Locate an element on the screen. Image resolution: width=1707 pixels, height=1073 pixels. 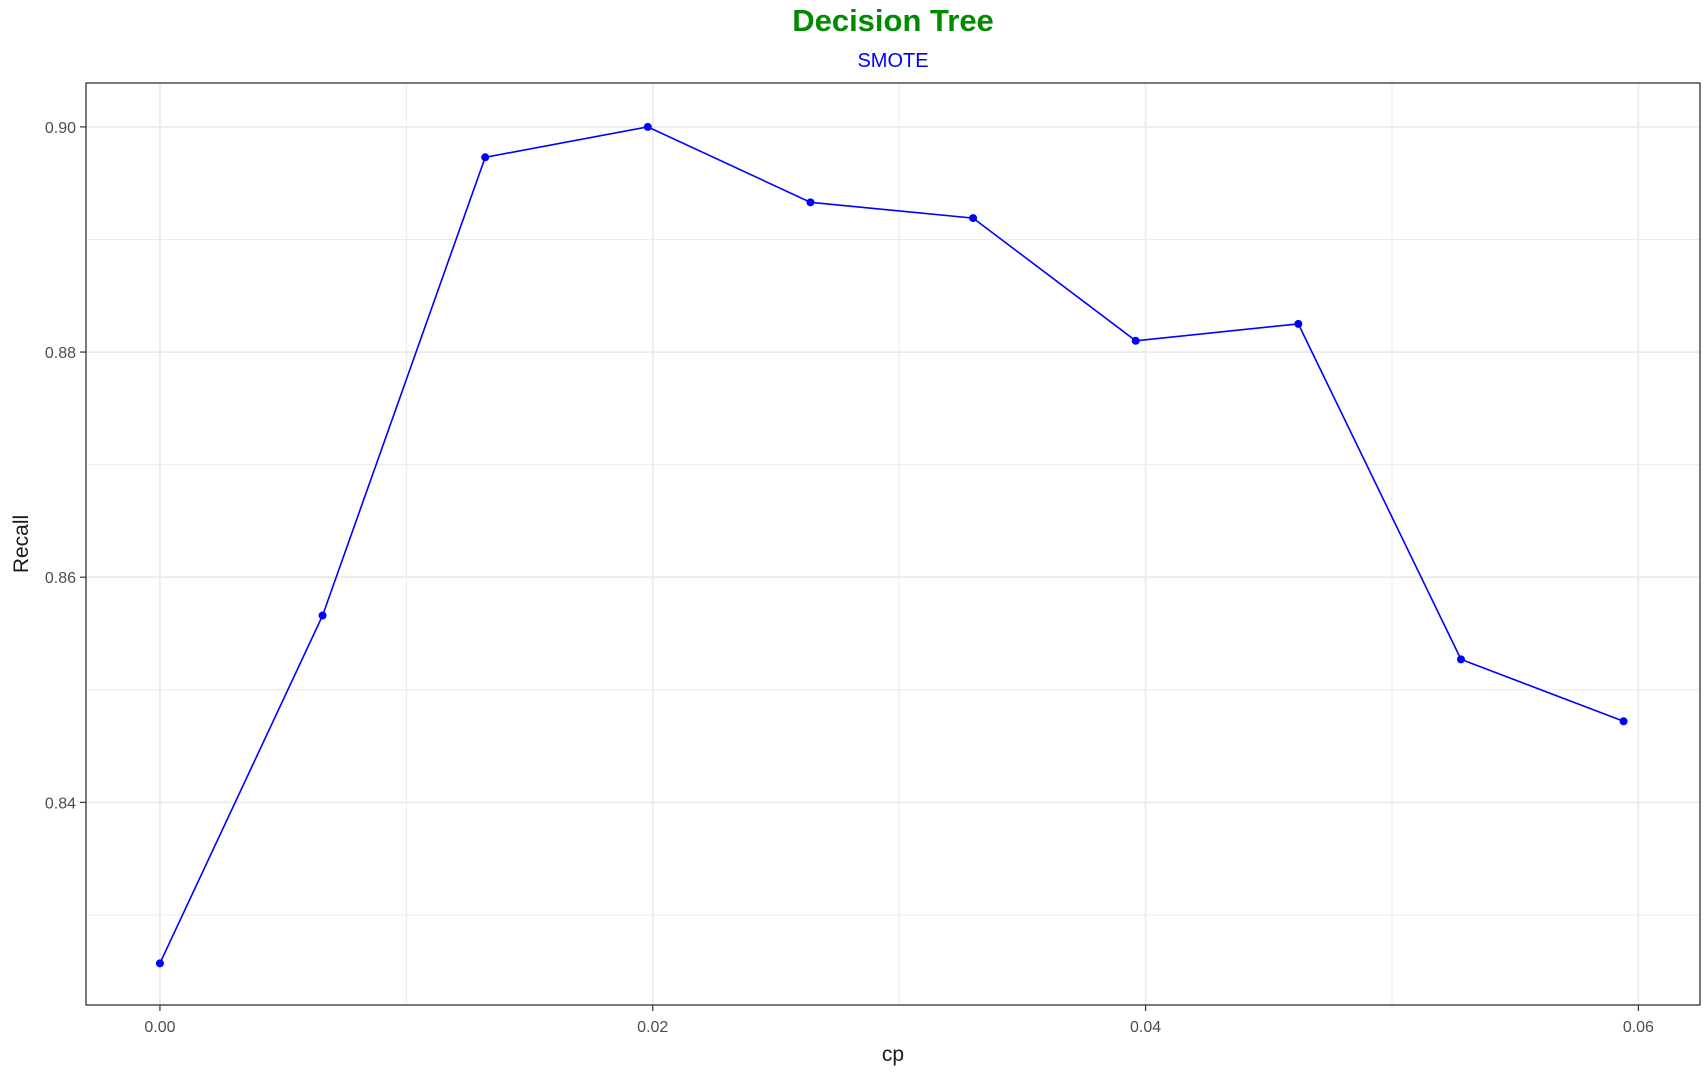
y-tick-label: 0.84 is located at coordinates (60, 803).